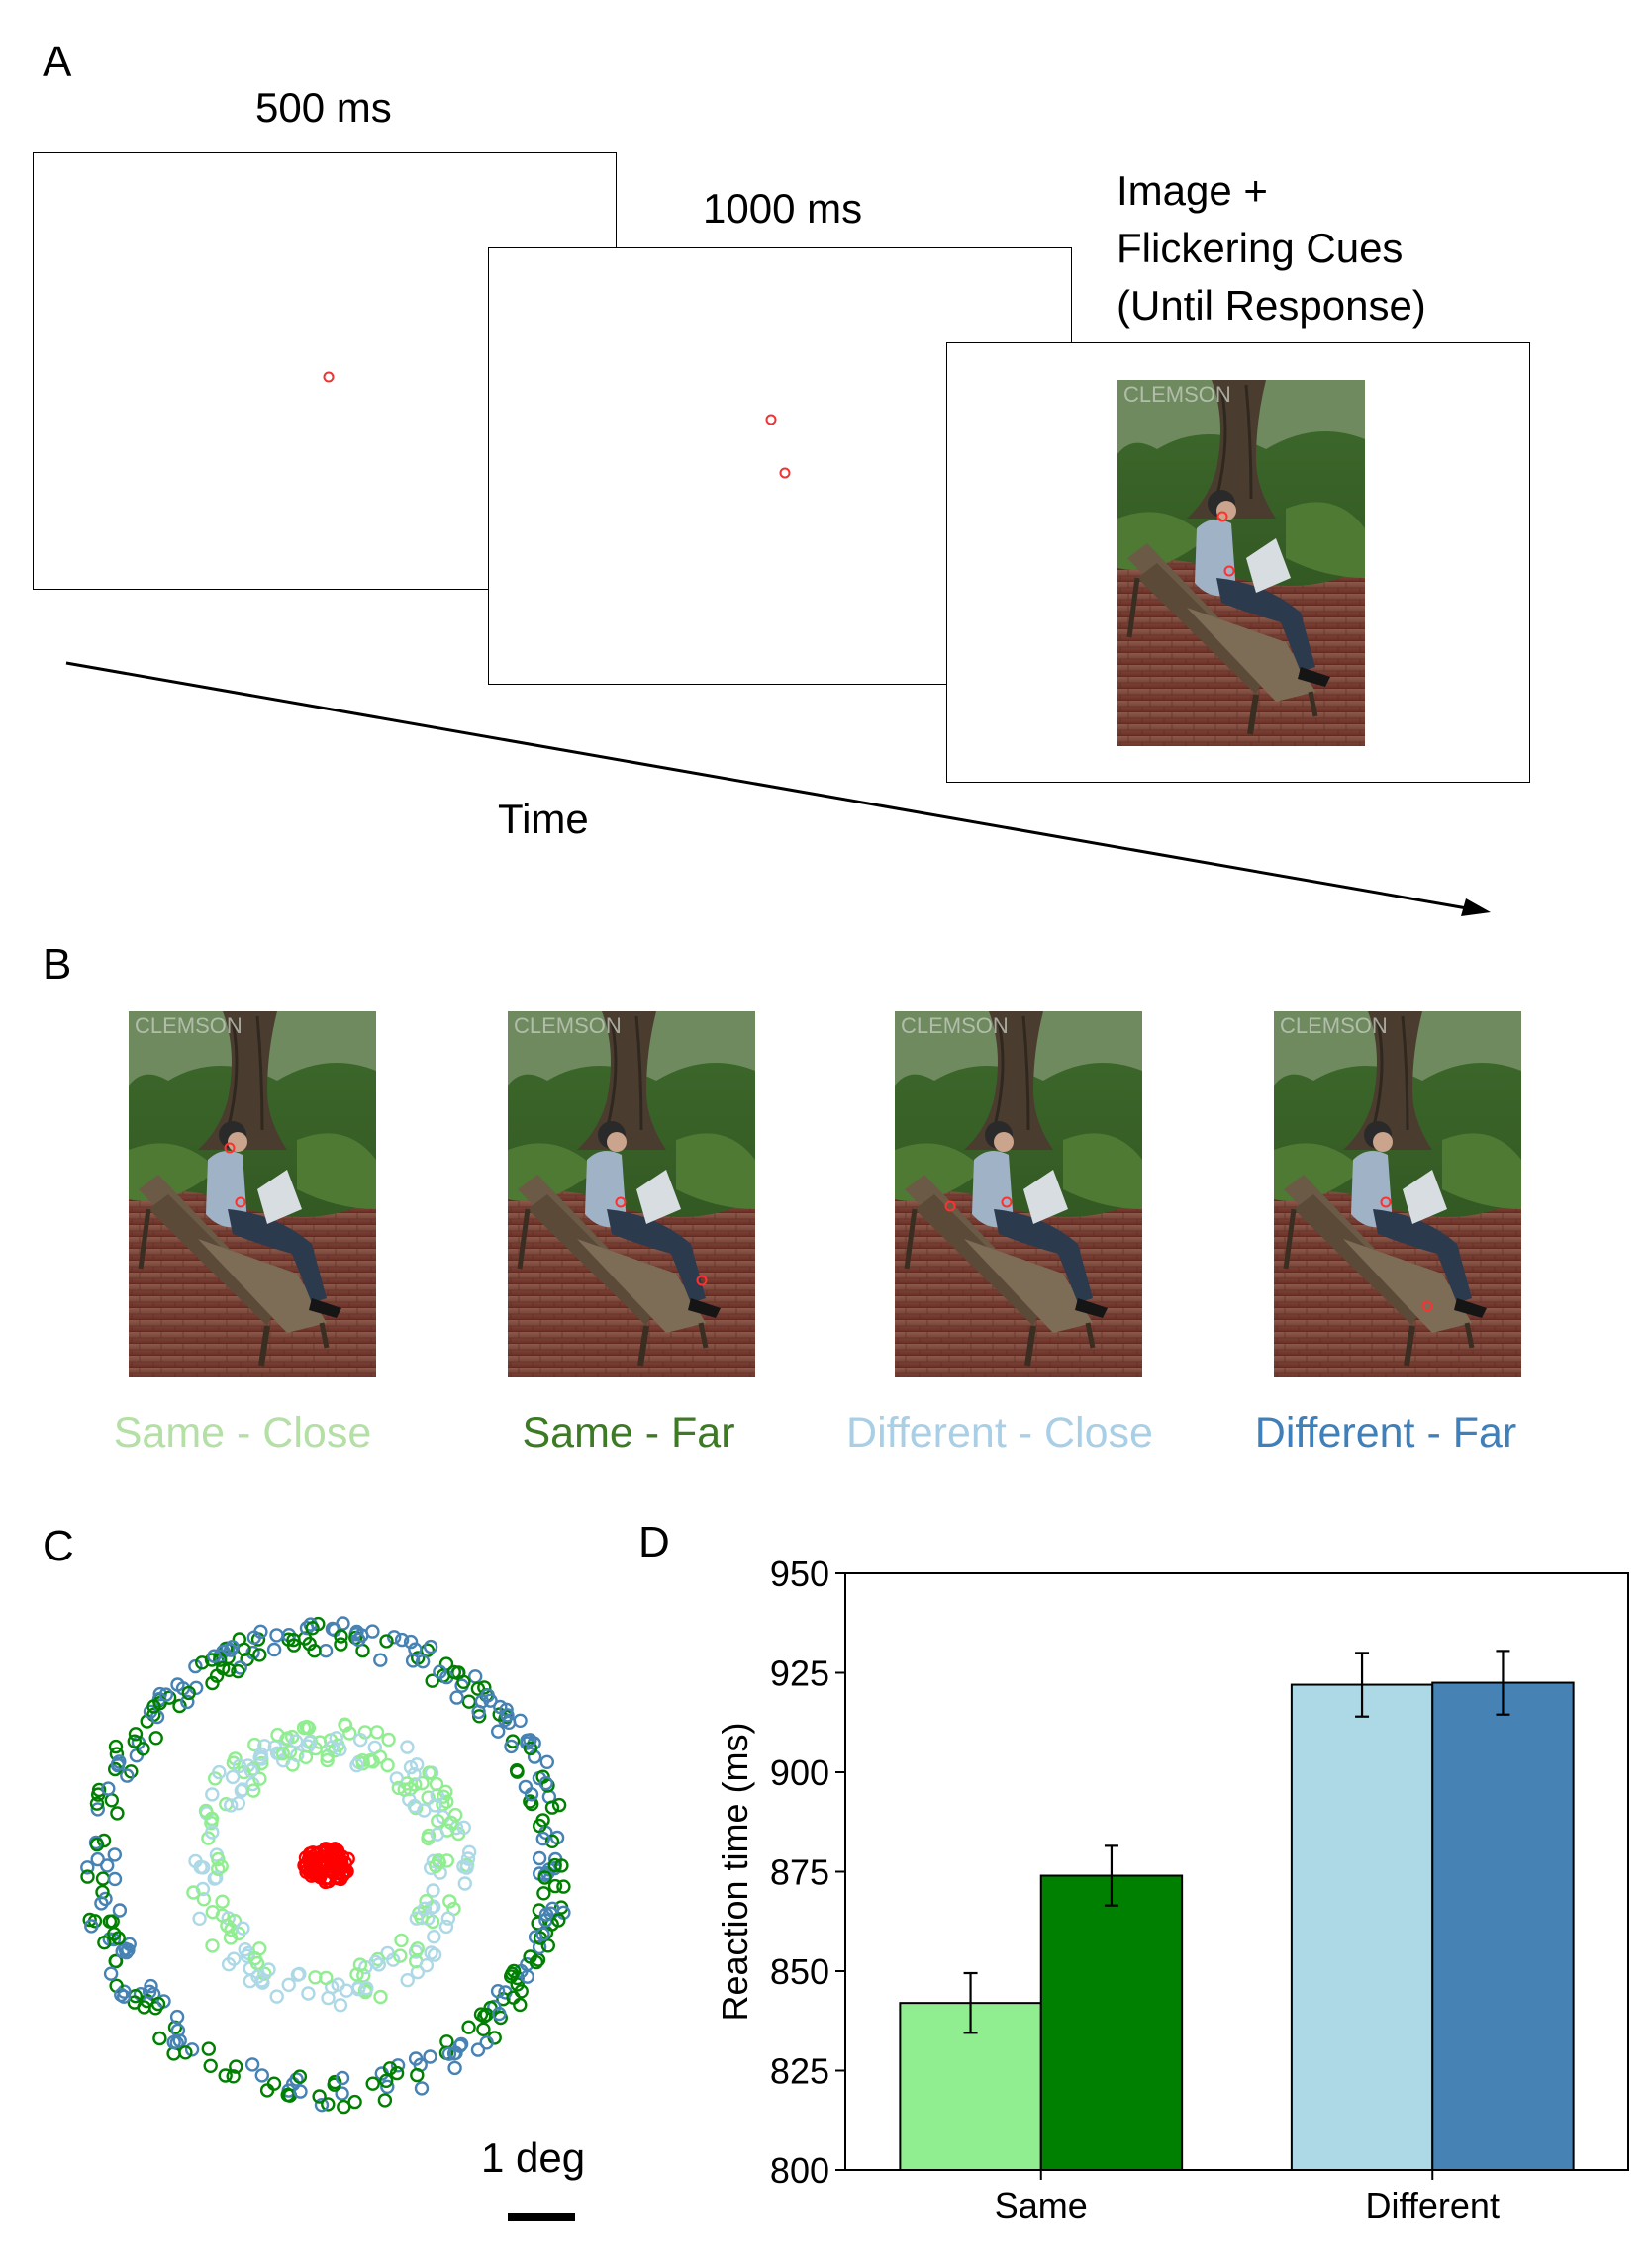 The height and width of the screenshot is (2268, 1651). Describe the element at coordinates (1260, 248) in the screenshot. I see `frame3-label-line: Flickering Cues` at that location.